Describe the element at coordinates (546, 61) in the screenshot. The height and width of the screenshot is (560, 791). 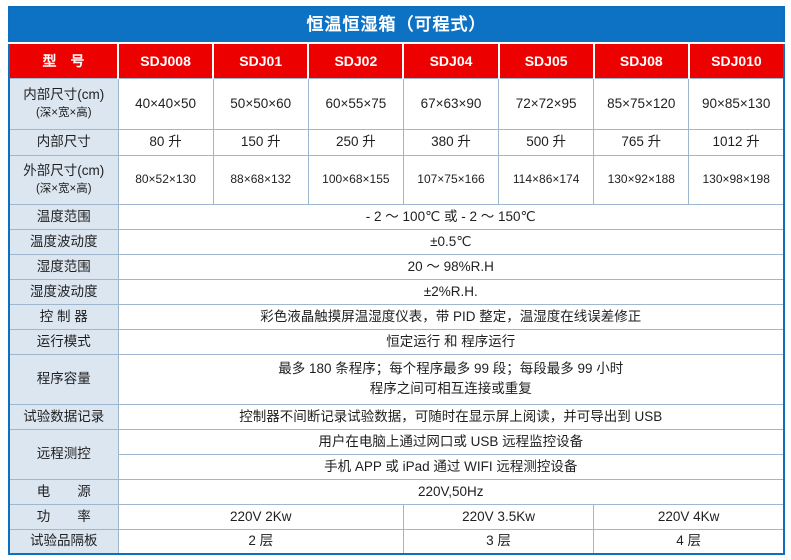
I see `header-model-sdj05: SDJ05` at that location.